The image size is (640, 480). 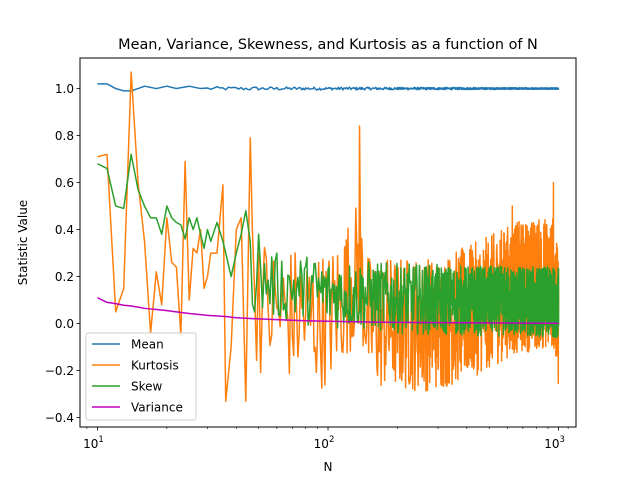 What do you see at coordinates (328, 87) in the screenshot?
I see `series-line-mean` at bounding box center [328, 87].